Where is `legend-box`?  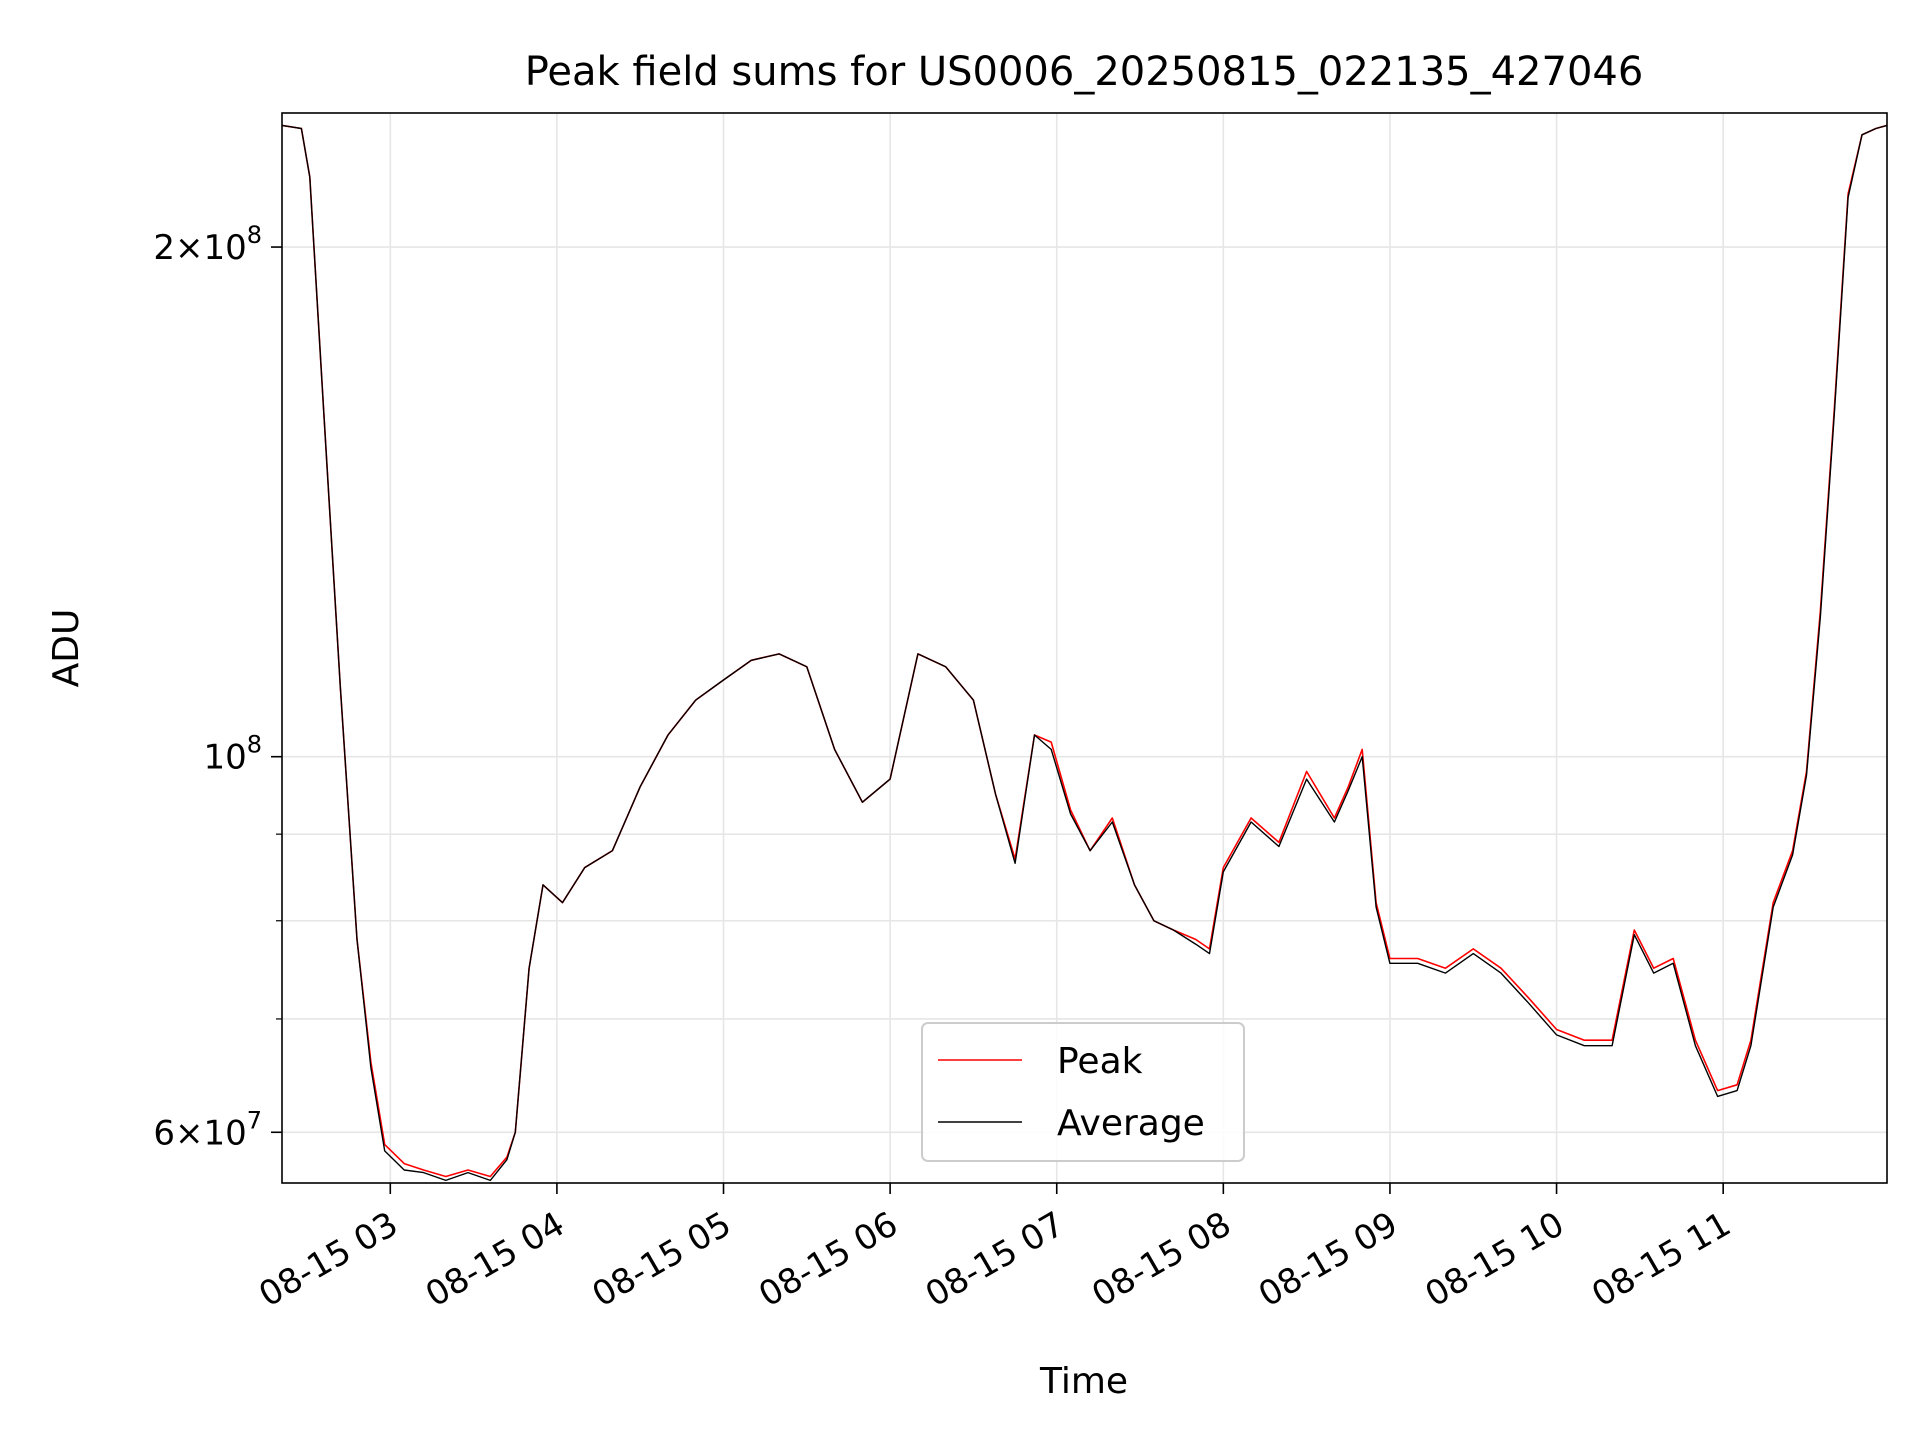
legend-box is located at coordinates (1083, 1092).